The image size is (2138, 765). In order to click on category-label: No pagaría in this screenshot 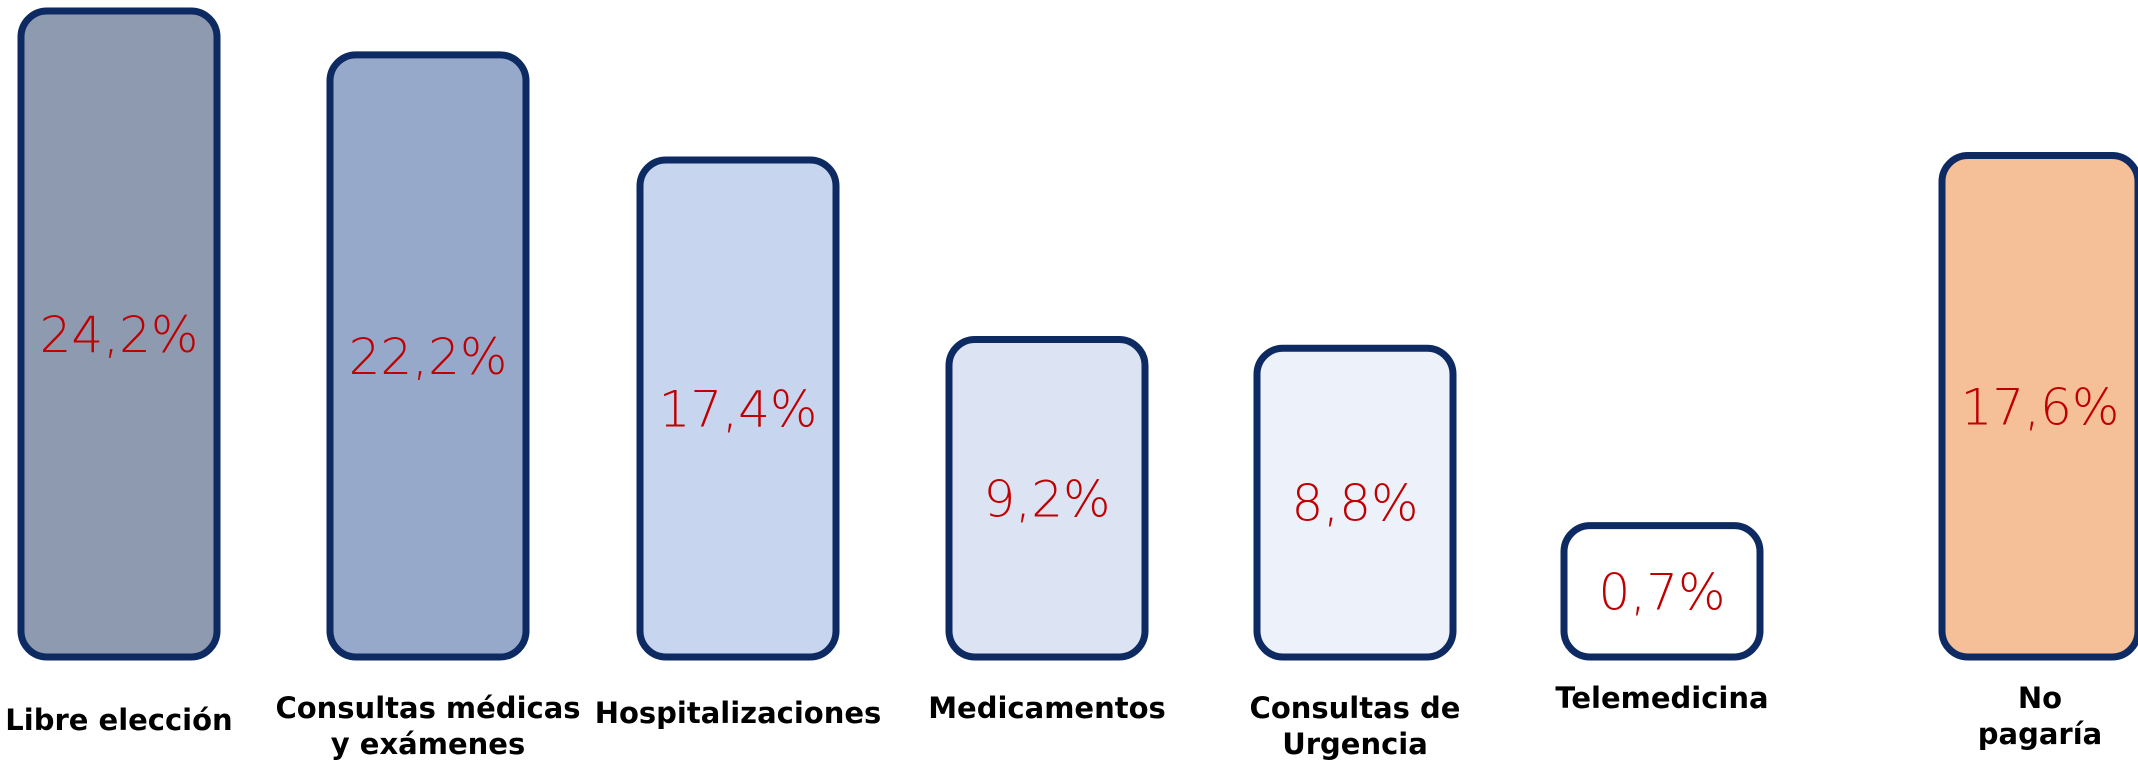, I will do `click(2040, 716)`.